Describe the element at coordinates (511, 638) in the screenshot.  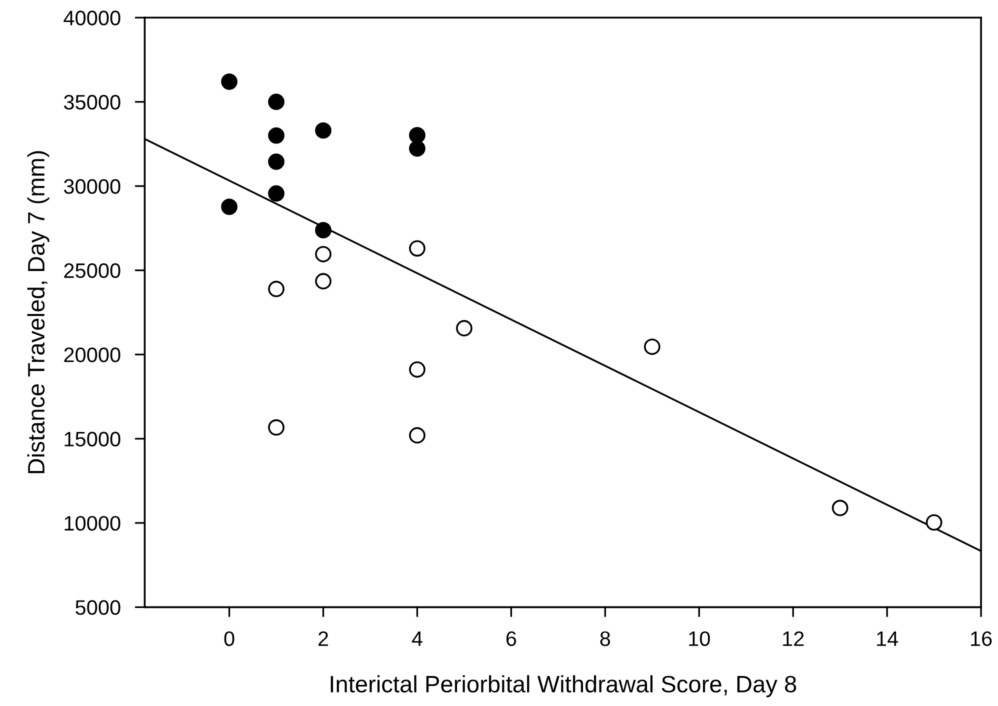
I see `x-tick-label: 6` at that location.